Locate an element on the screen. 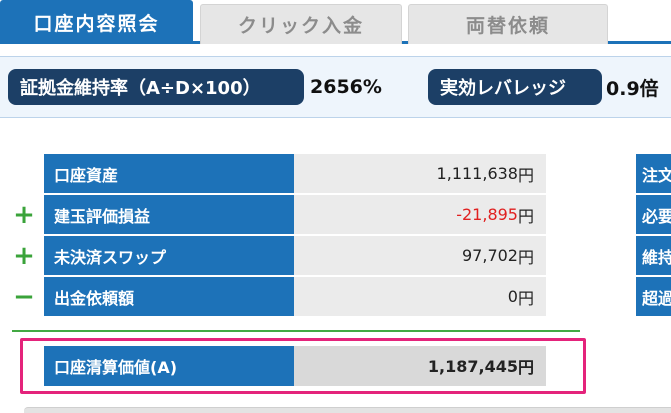 The image size is (671, 413). row-value: -21,895 円 is located at coordinates (420, 215).